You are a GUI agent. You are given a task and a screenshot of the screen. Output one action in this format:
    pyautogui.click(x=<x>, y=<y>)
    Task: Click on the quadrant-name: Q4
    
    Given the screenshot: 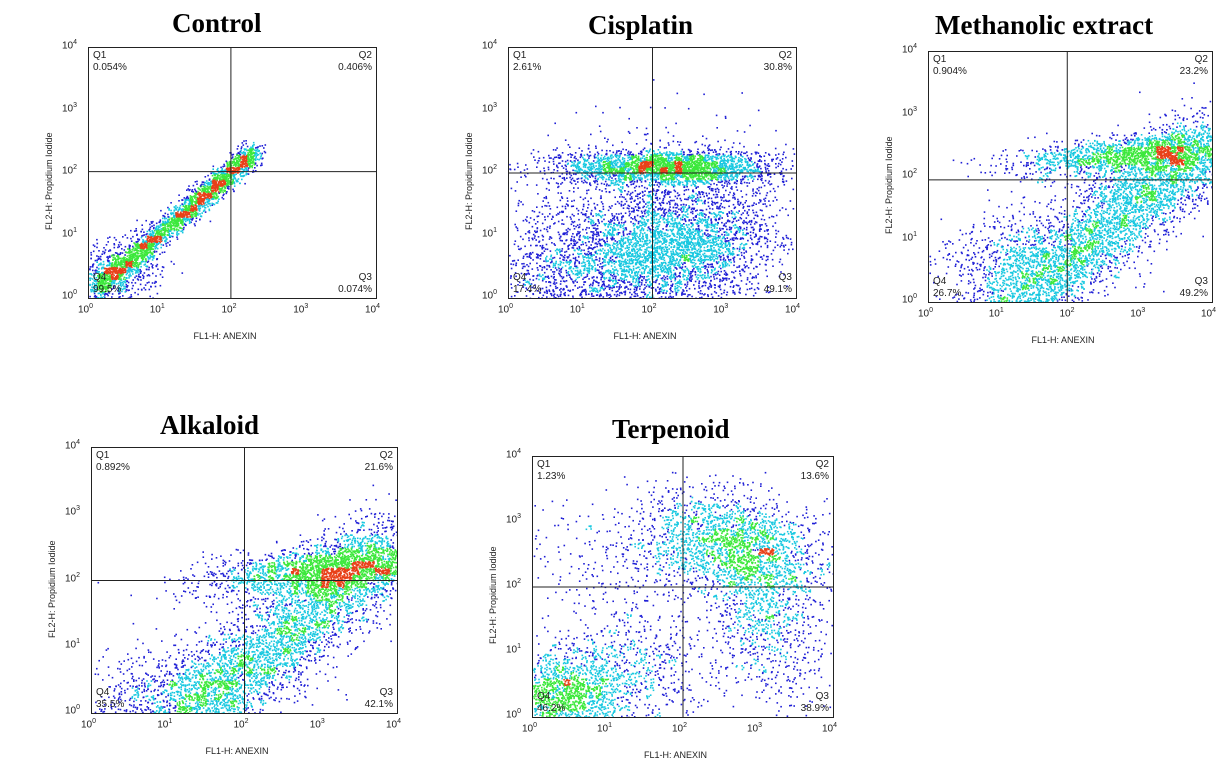 What is the action you would take?
    pyautogui.click(x=107, y=278)
    